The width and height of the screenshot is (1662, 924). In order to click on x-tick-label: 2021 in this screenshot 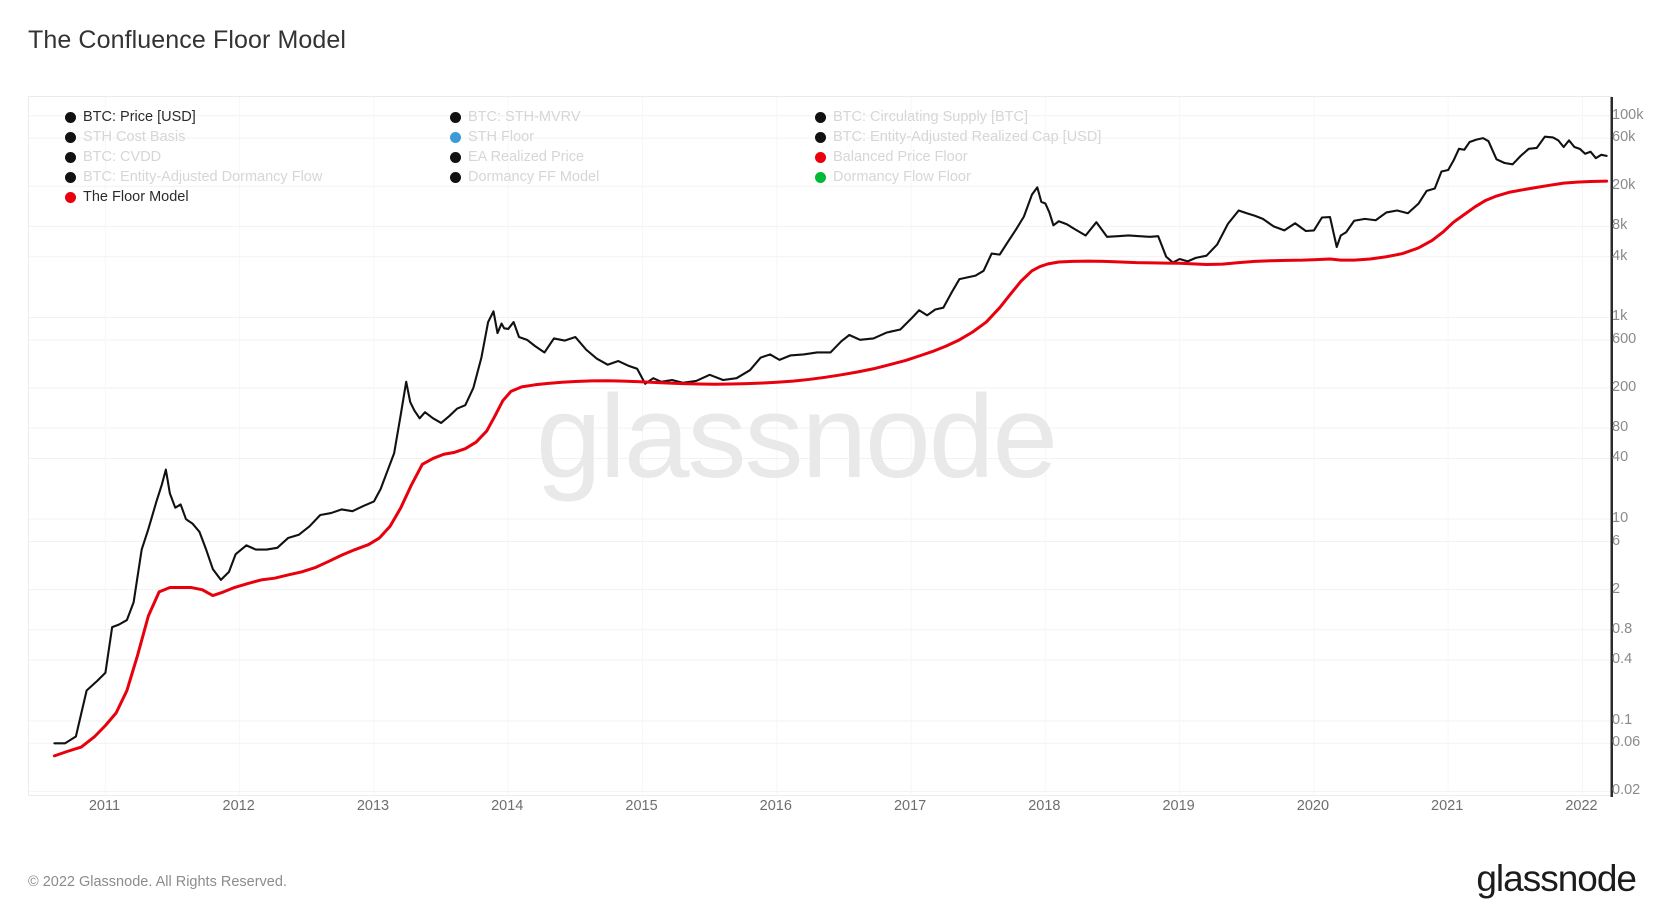, I will do `click(1447, 806)`.